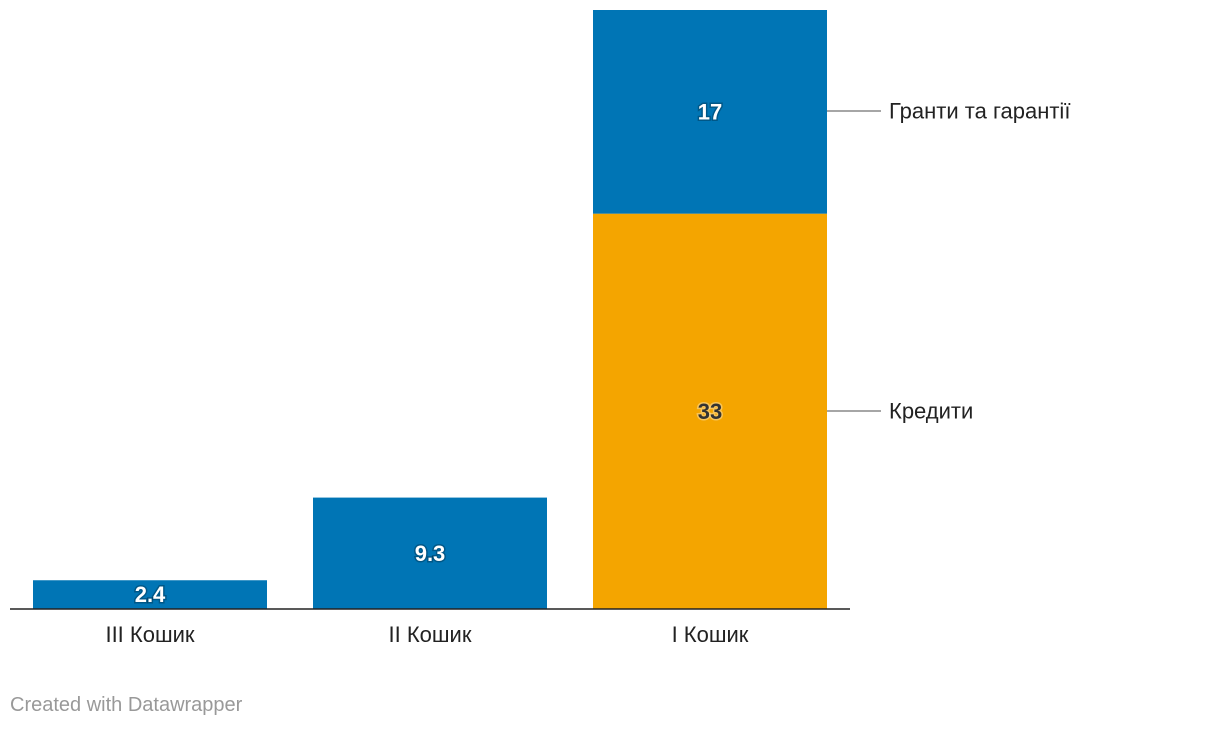  Describe the element at coordinates (149, 634) in the screenshot. I see `category-label-1: III Кошик` at that location.